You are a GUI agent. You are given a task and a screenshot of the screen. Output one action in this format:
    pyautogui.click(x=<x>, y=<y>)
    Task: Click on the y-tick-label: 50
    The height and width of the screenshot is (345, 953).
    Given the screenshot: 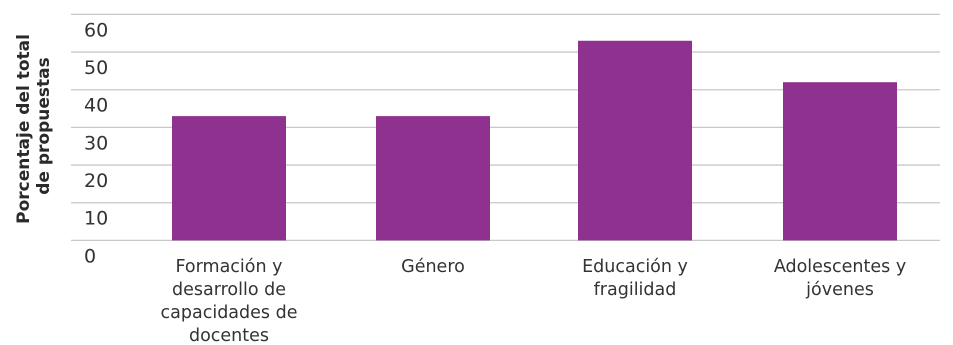 What is the action you would take?
    pyautogui.click(x=96, y=68)
    